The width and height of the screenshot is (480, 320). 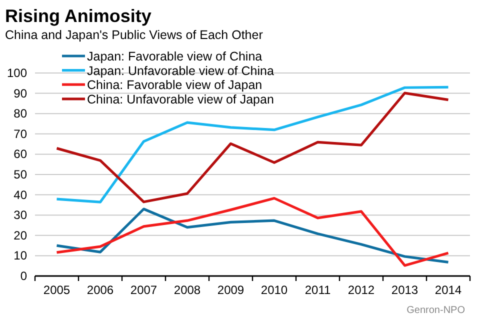 What do you see at coordinates (21, 235) in the screenshot?
I see `y-tick-label: 20` at bounding box center [21, 235].